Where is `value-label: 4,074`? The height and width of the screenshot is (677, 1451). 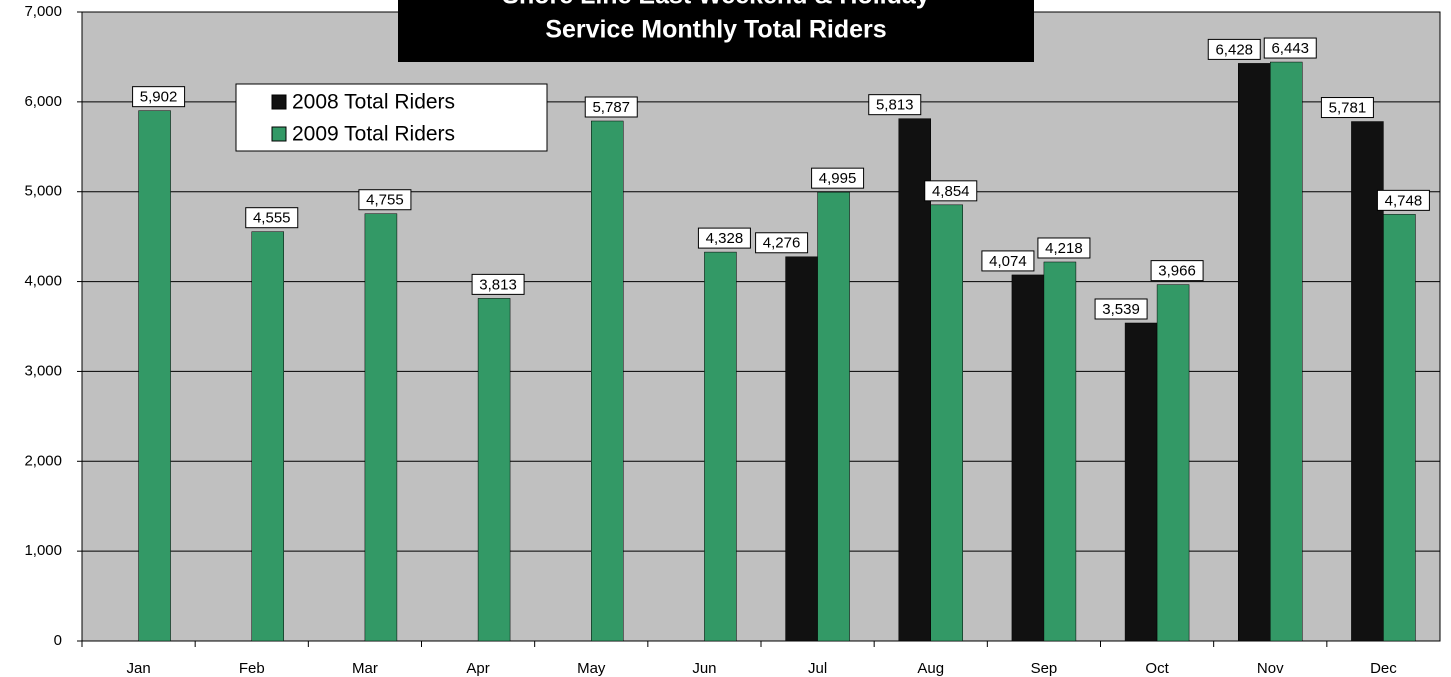
value-label: 4,074 is located at coordinates (1008, 261).